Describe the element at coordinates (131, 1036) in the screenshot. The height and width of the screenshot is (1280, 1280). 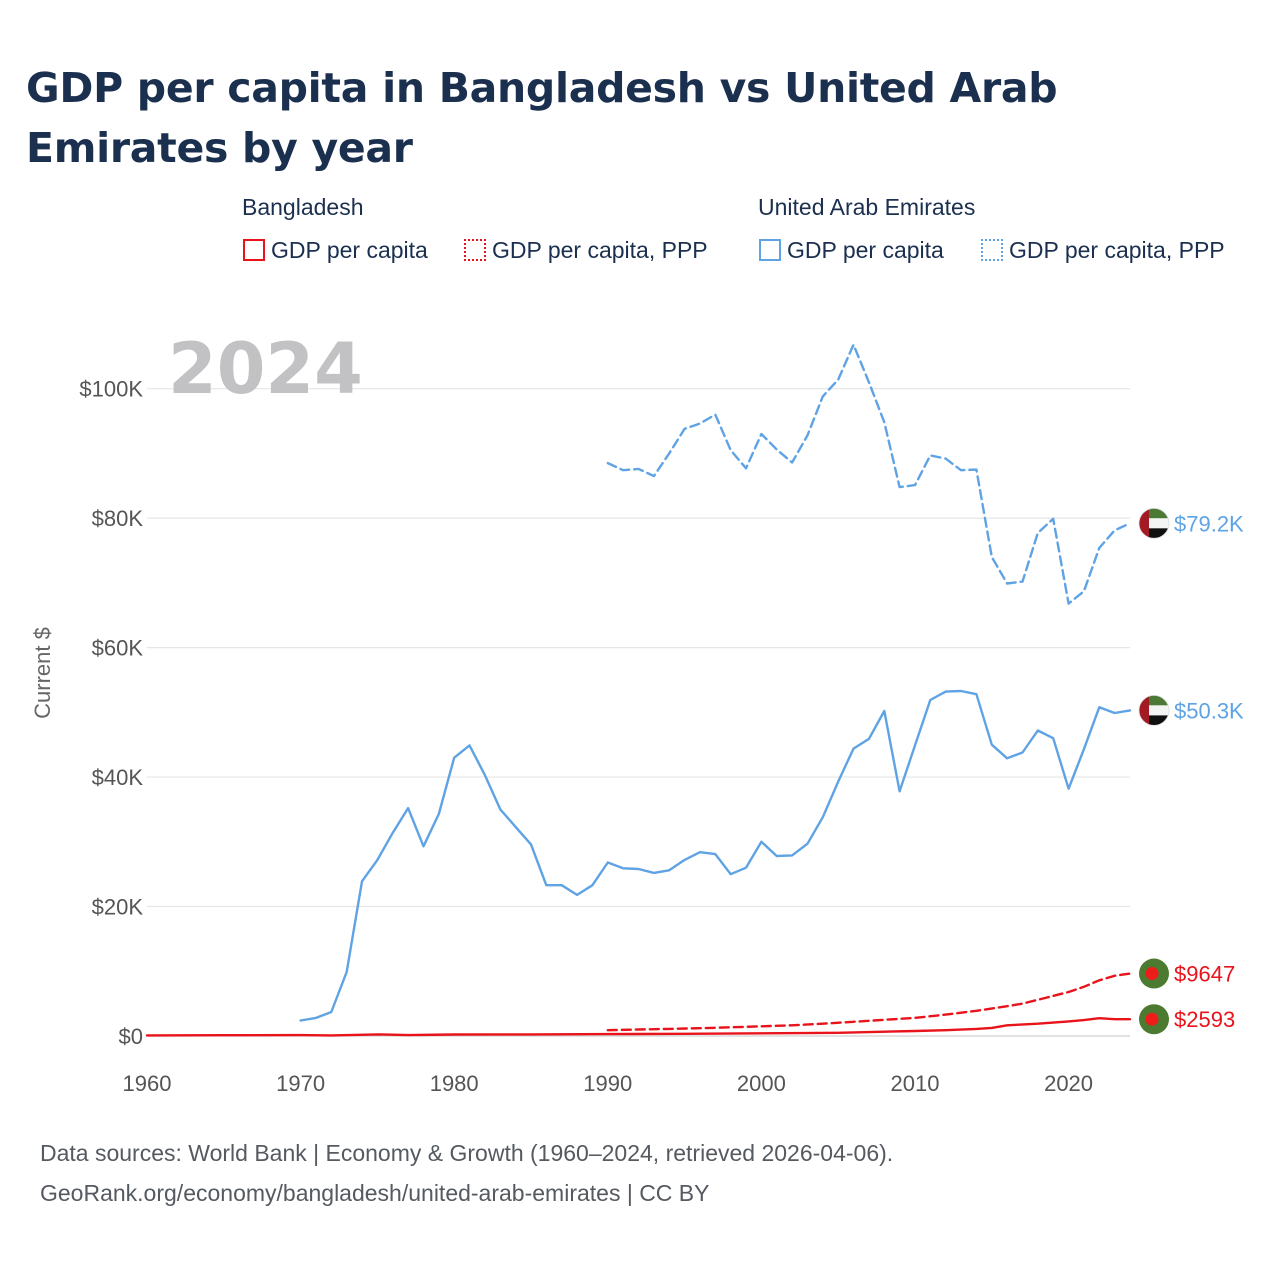
I see `y-tick-label: $0` at that location.